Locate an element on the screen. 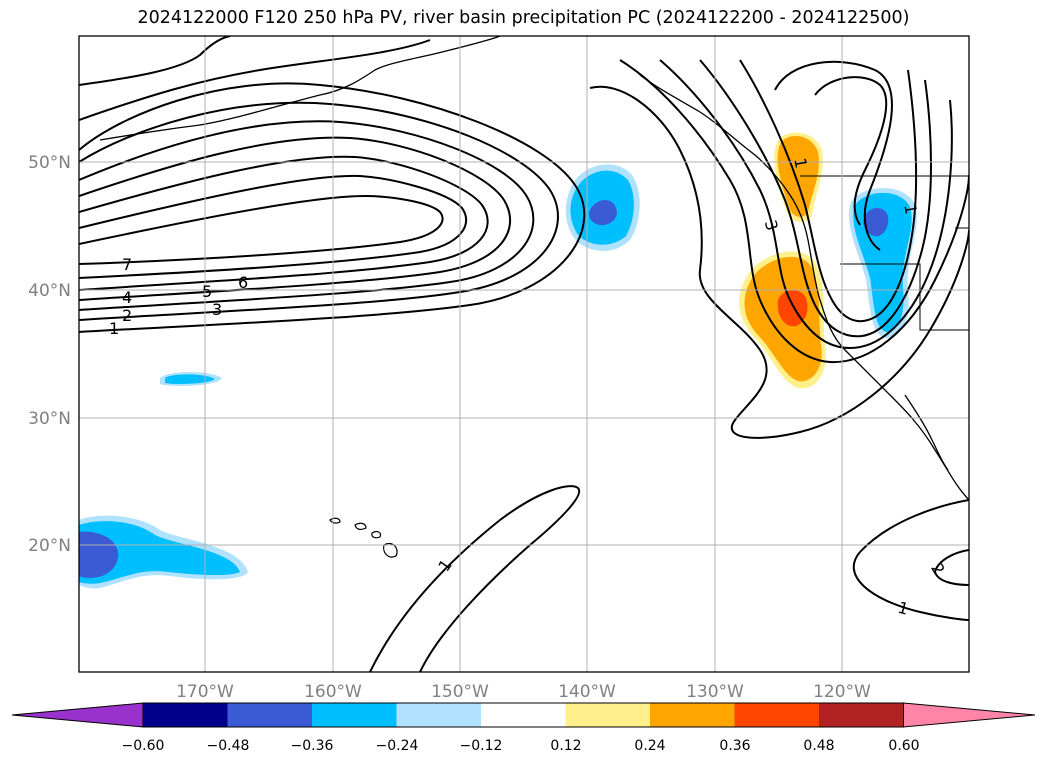 Image resolution: width=1047 pixels, height=765 pixels. pv-contour-trough-b is located at coordinates (806, 204).